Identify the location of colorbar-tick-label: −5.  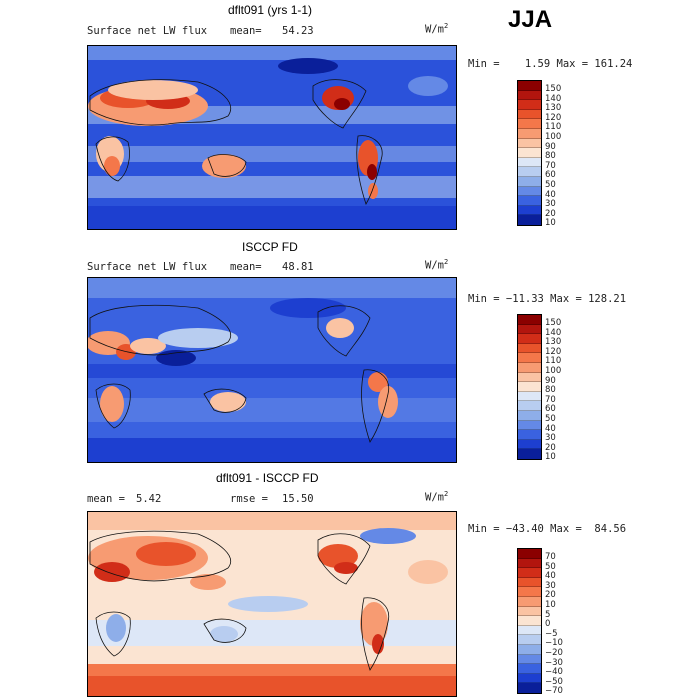
(551, 633).